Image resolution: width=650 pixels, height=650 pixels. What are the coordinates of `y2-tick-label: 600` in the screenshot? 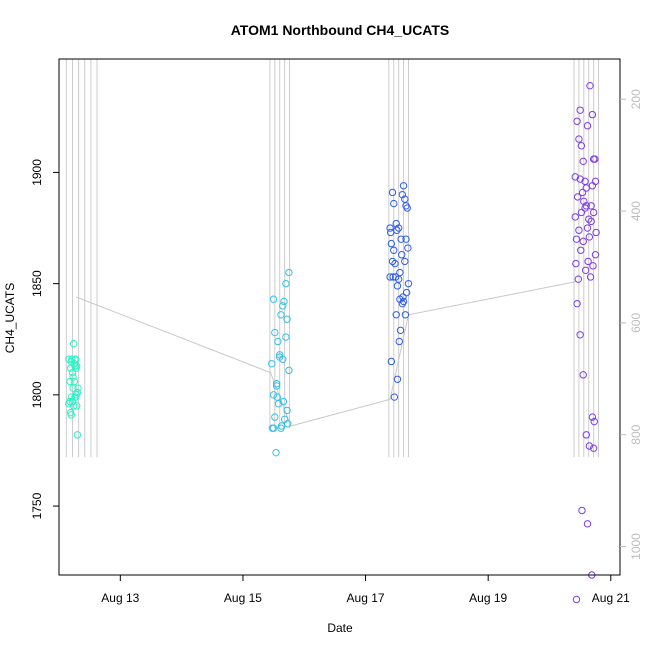 It's located at (636, 323).